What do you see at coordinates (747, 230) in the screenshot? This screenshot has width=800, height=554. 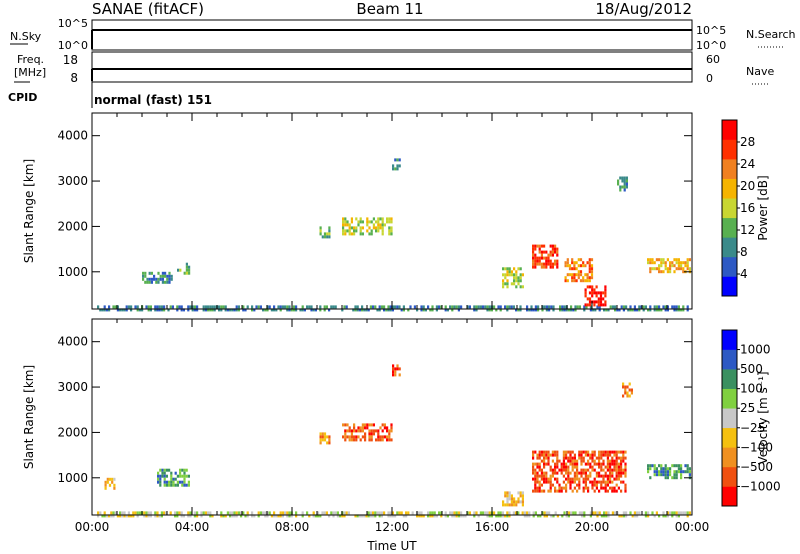 I see `power-colorbar-tick-label: 12` at bounding box center [747, 230].